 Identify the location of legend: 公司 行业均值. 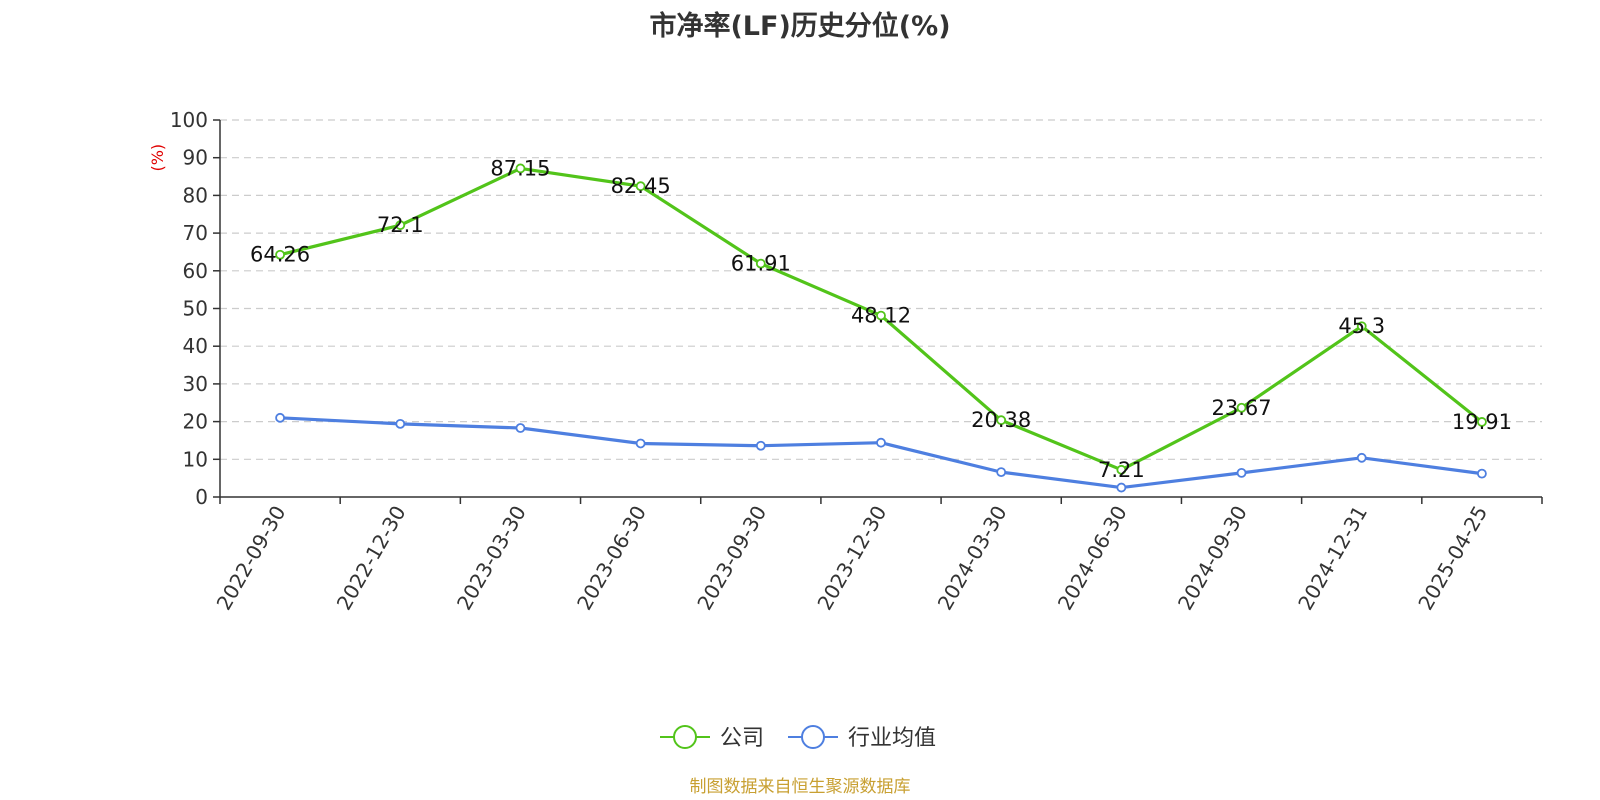
(798, 738).